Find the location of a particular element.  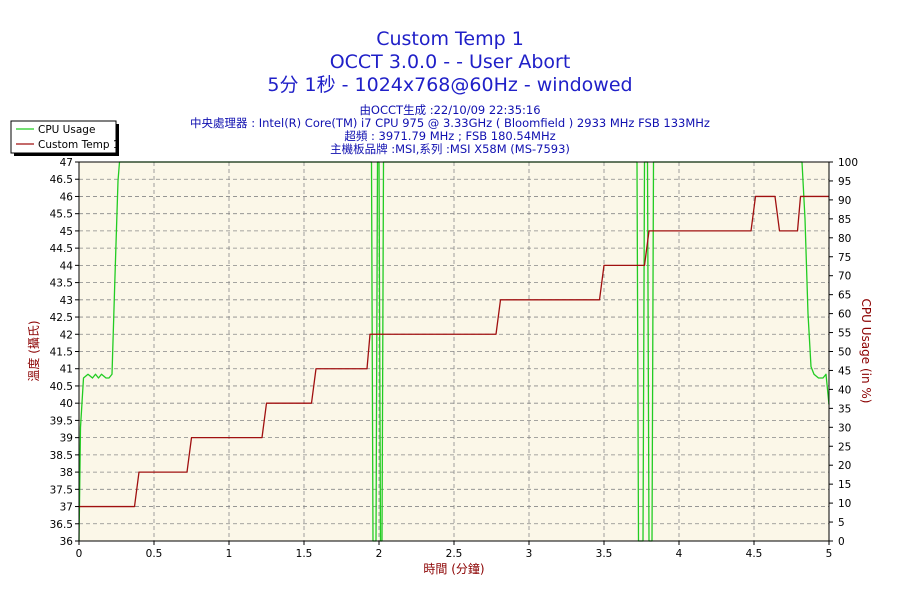

y-left-tick-label: 44 is located at coordinates (67, 266).